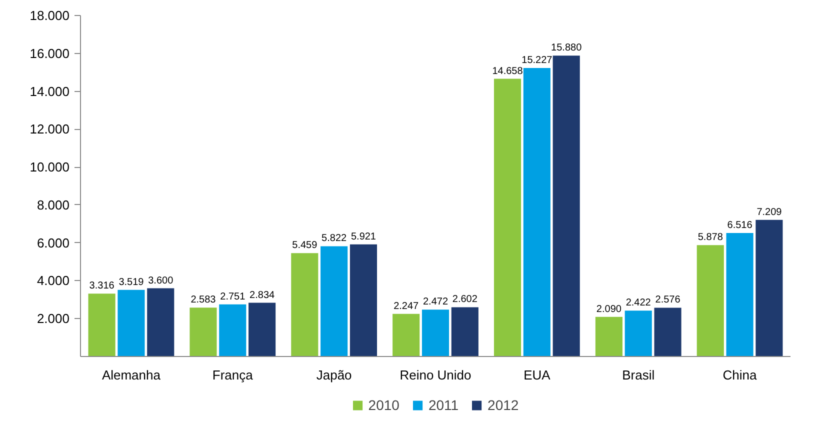 This screenshot has height=433, width=813. I want to click on data-label: 2.602, so click(465, 300).